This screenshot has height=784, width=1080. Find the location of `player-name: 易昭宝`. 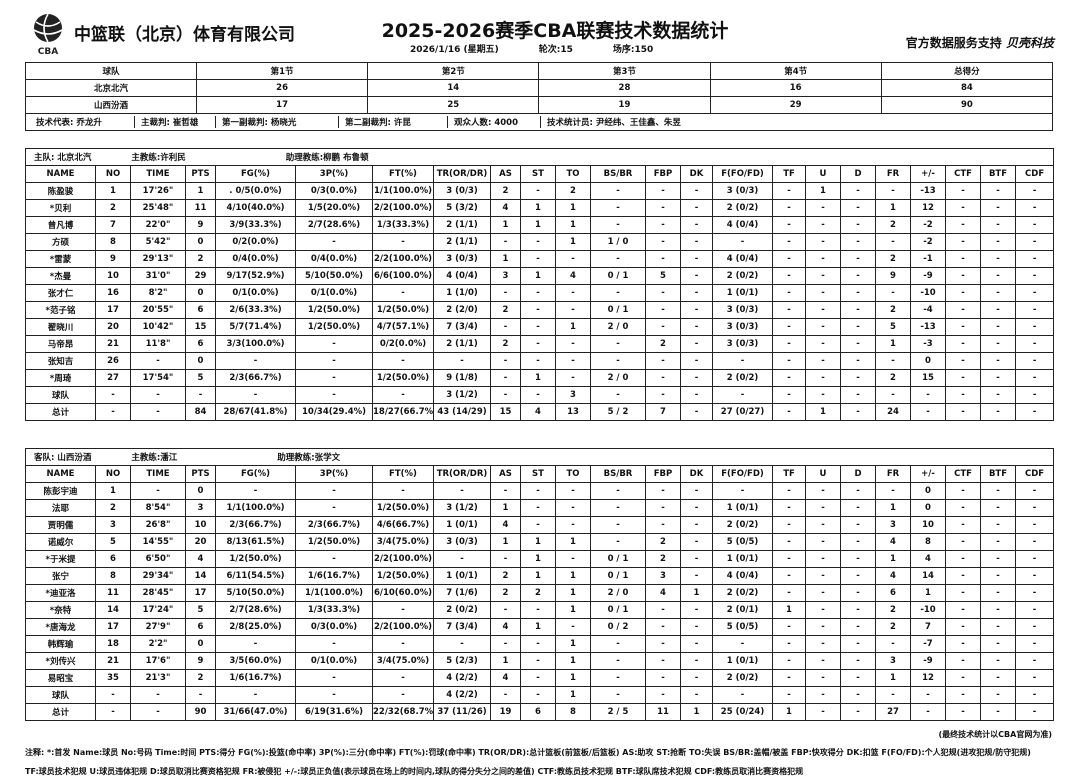

player-name: 易昭宝 is located at coordinates (60, 678).